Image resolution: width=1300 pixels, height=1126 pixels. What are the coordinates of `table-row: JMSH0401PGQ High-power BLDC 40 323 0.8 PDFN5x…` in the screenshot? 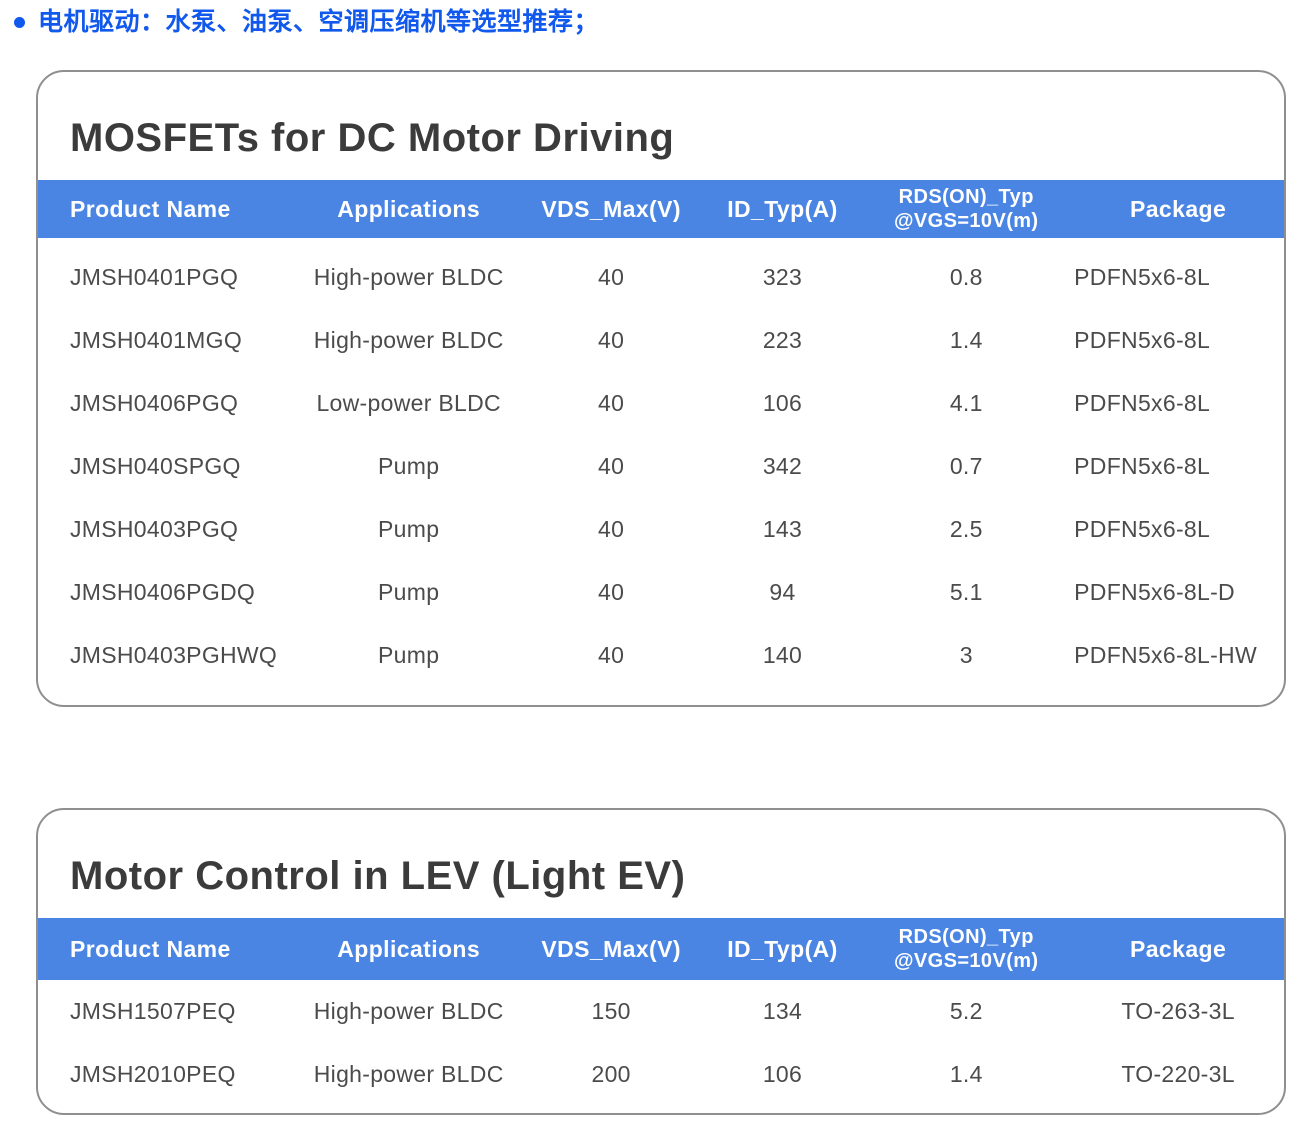 It's located at (661, 277).